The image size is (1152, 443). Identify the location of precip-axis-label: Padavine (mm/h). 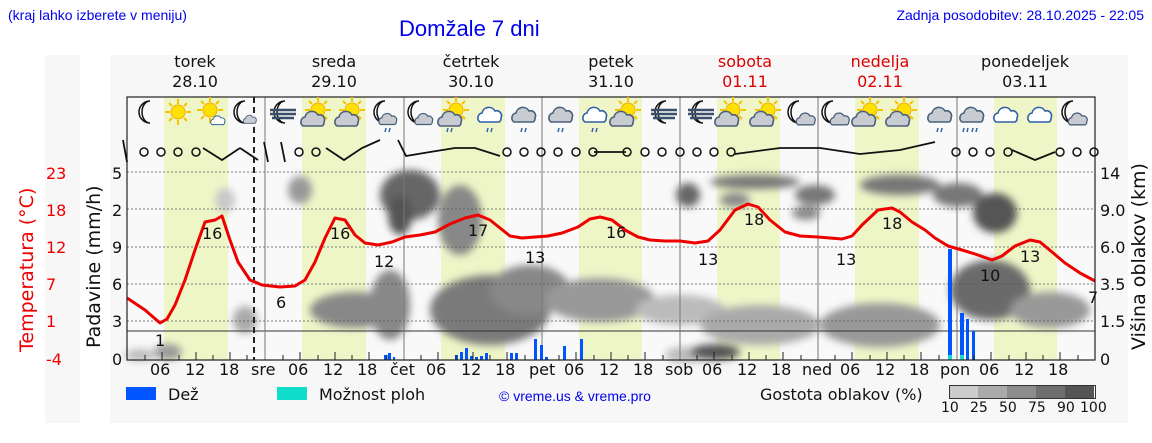
(94, 266).